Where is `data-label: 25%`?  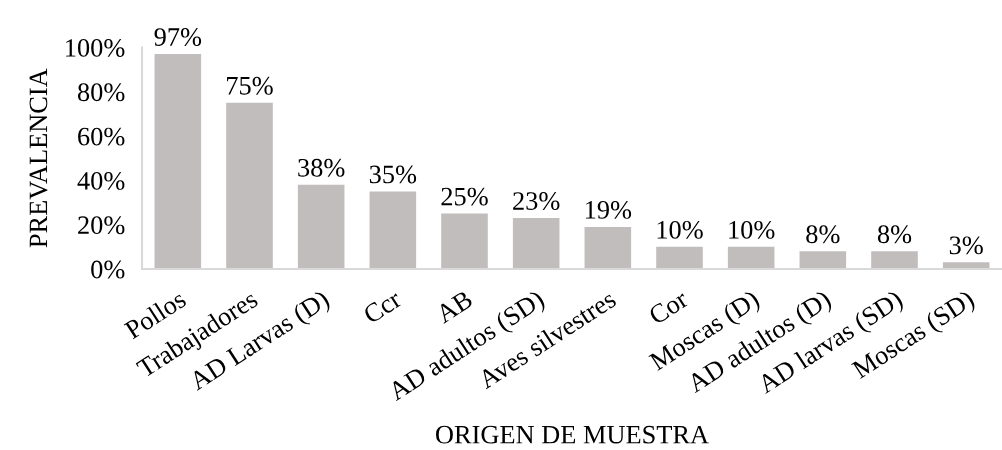
data-label: 25% is located at coordinates (464, 196).